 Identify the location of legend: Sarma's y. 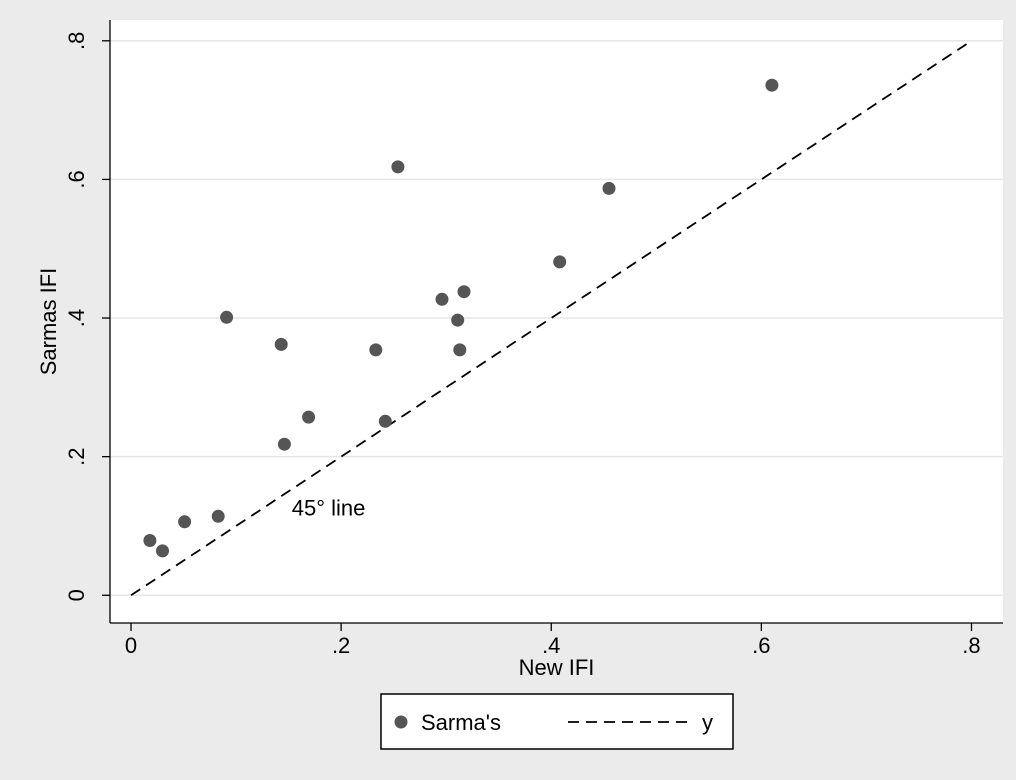
(557, 721).